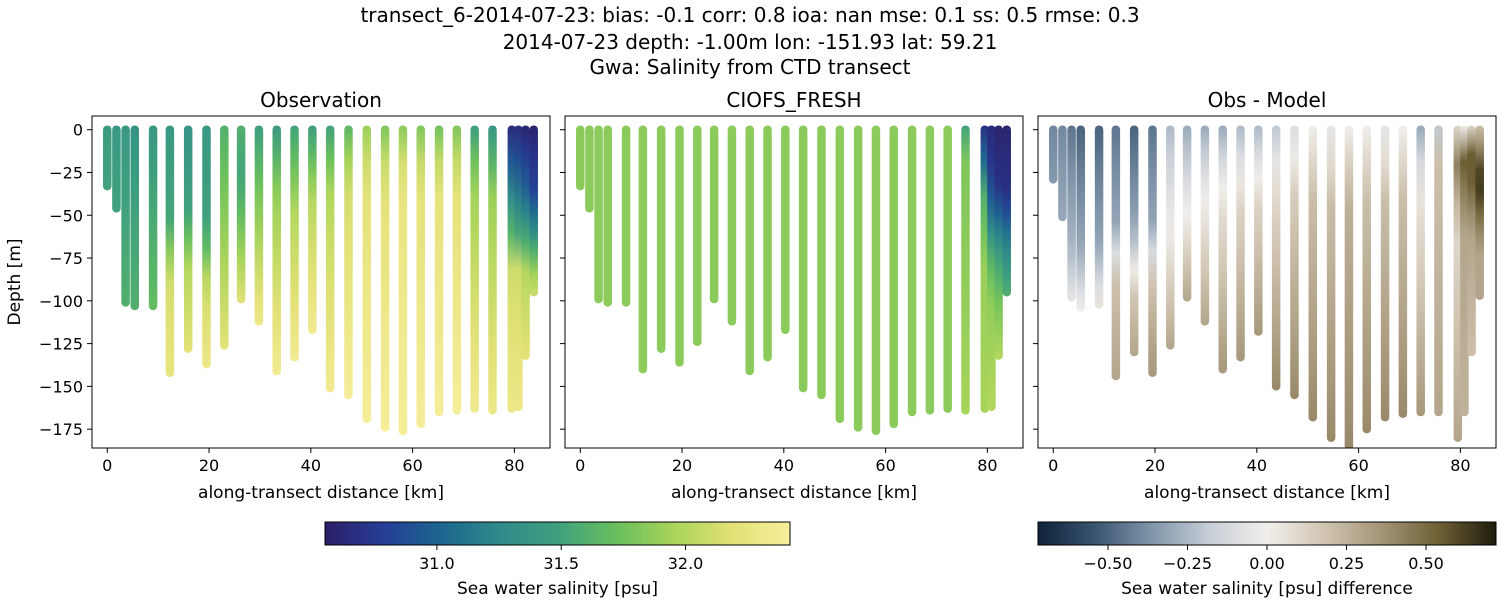  I want to click on panel-title: CIOFS_FRESH, so click(793, 100).